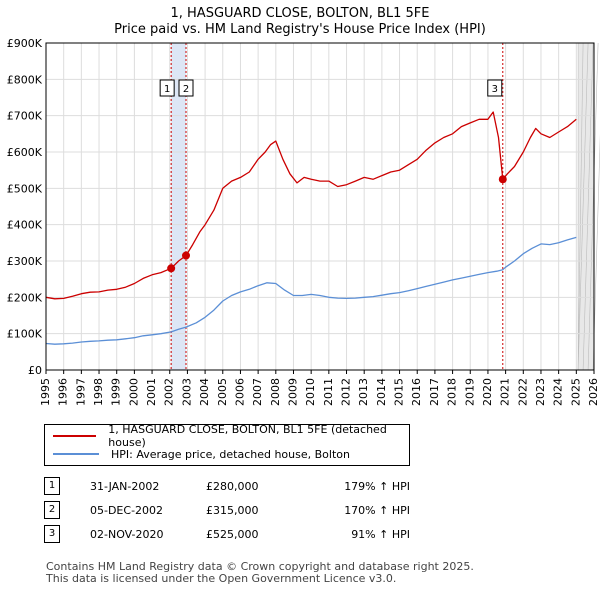 This screenshot has height=590, width=600. Describe the element at coordinates (346, 392) in the screenshot. I see `x-tick-label: 2012` at that location.